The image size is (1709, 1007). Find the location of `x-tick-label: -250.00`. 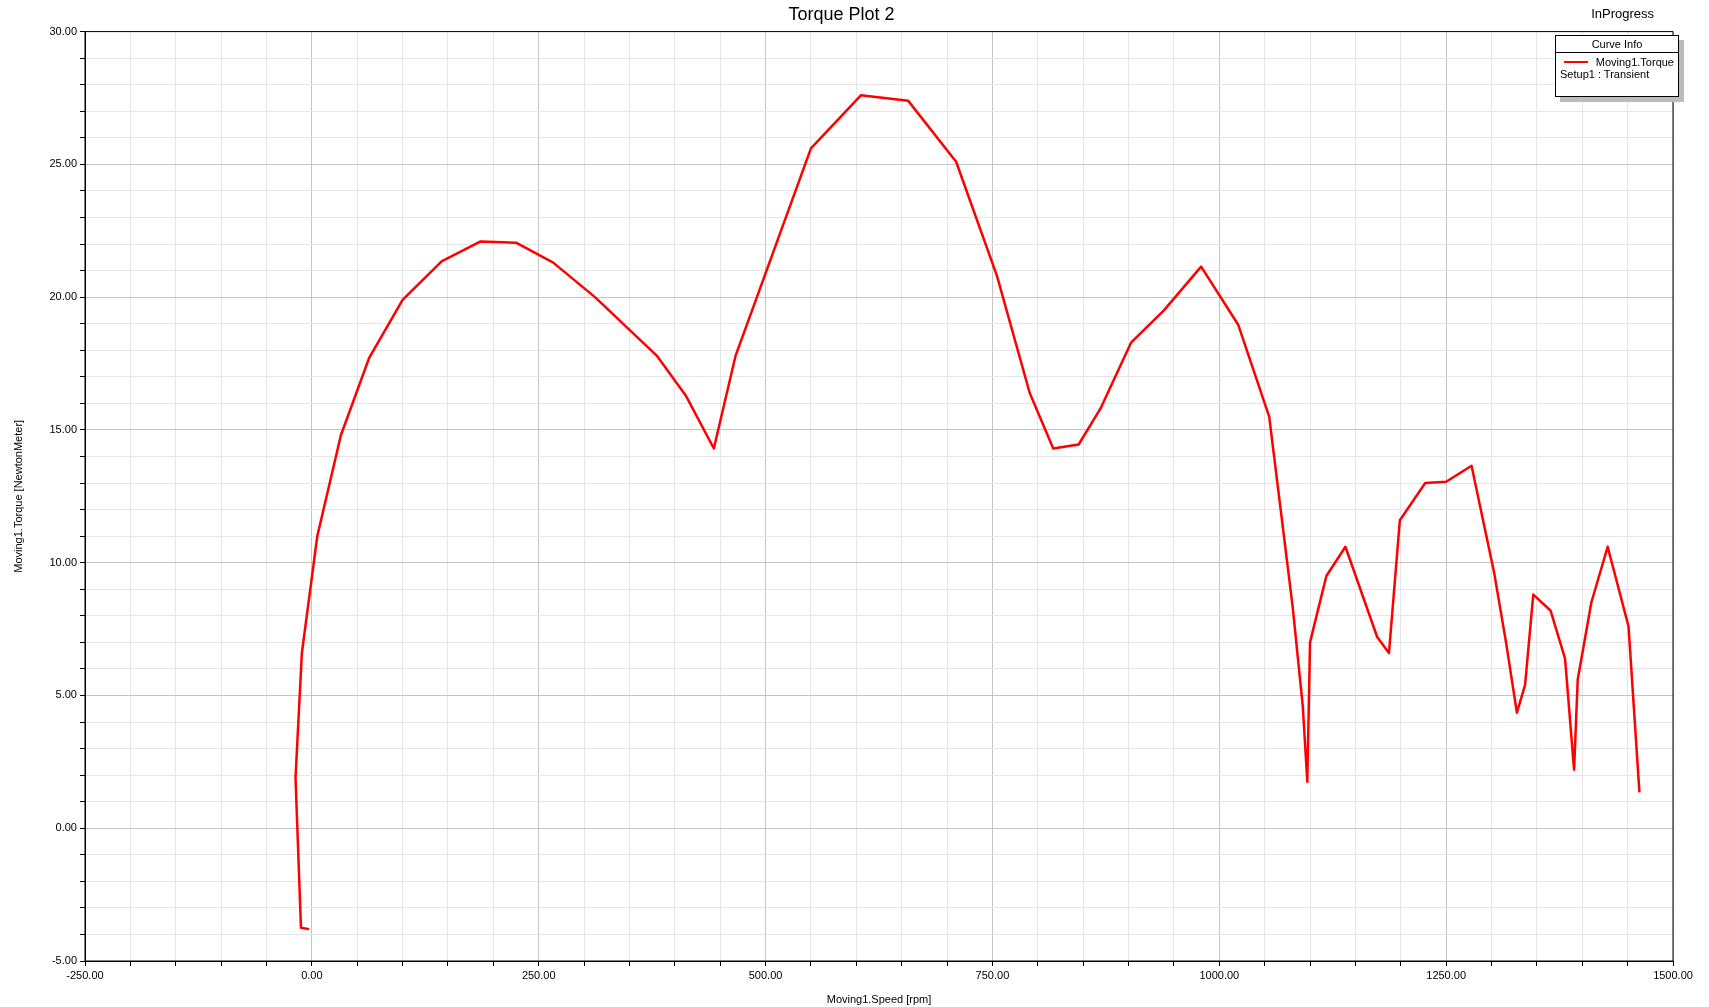

x-tick-label: -250.00 is located at coordinates (85, 974).